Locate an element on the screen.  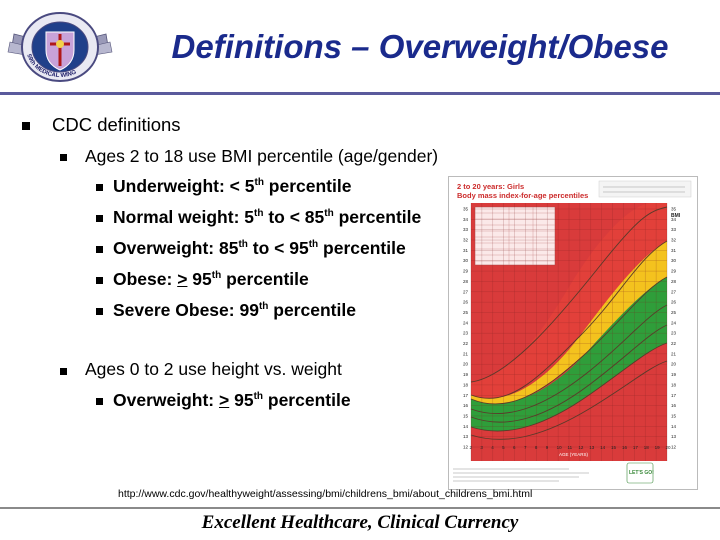
y-tick-label-right: 15 is located at coordinates (674, 415).